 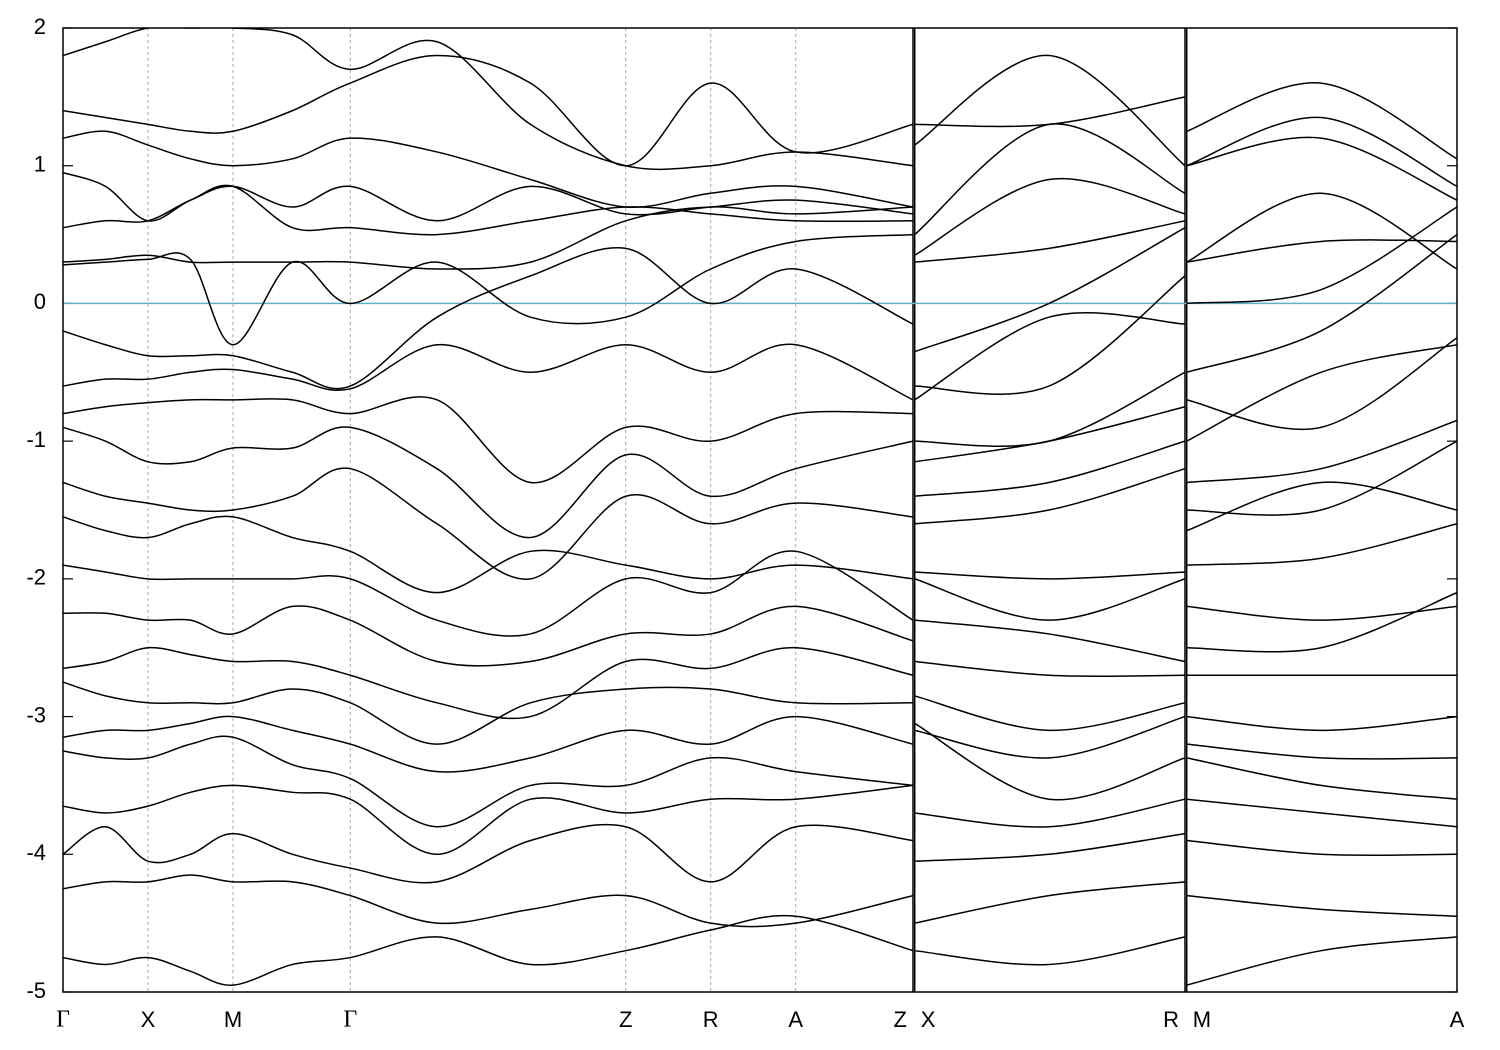 I want to click on y-tick-label: 1, so click(x=40, y=164).